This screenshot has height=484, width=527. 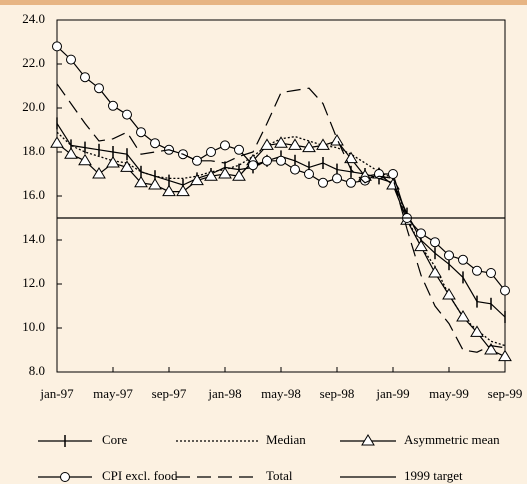 What do you see at coordinates (115, 439) in the screenshot?
I see `legend-label: Core` at bounding box center [115, 439].